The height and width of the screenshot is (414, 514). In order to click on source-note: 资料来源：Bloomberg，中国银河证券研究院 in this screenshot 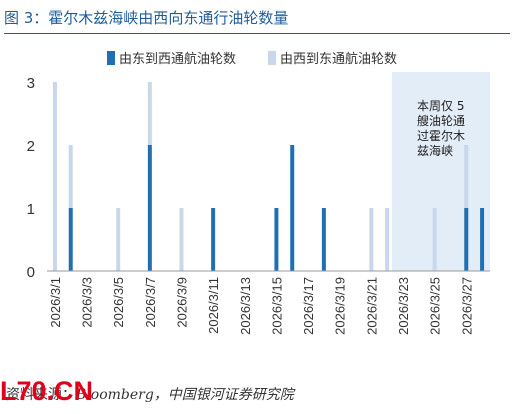, I will do `click(150, 394)`.